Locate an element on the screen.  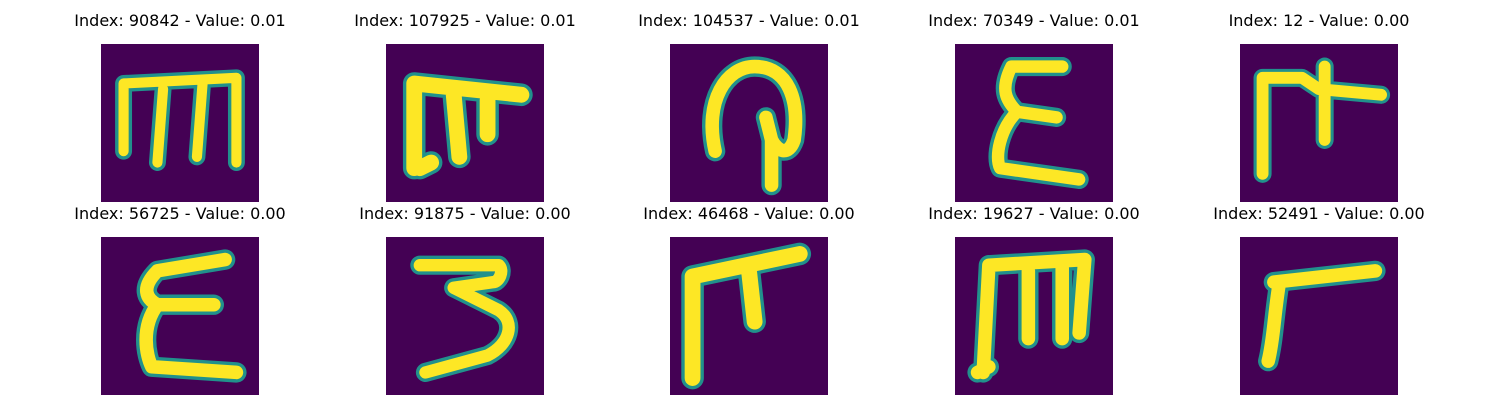
panel-6: Index: 56725 - Value: 0.00 is located at coordinates (180, 299).